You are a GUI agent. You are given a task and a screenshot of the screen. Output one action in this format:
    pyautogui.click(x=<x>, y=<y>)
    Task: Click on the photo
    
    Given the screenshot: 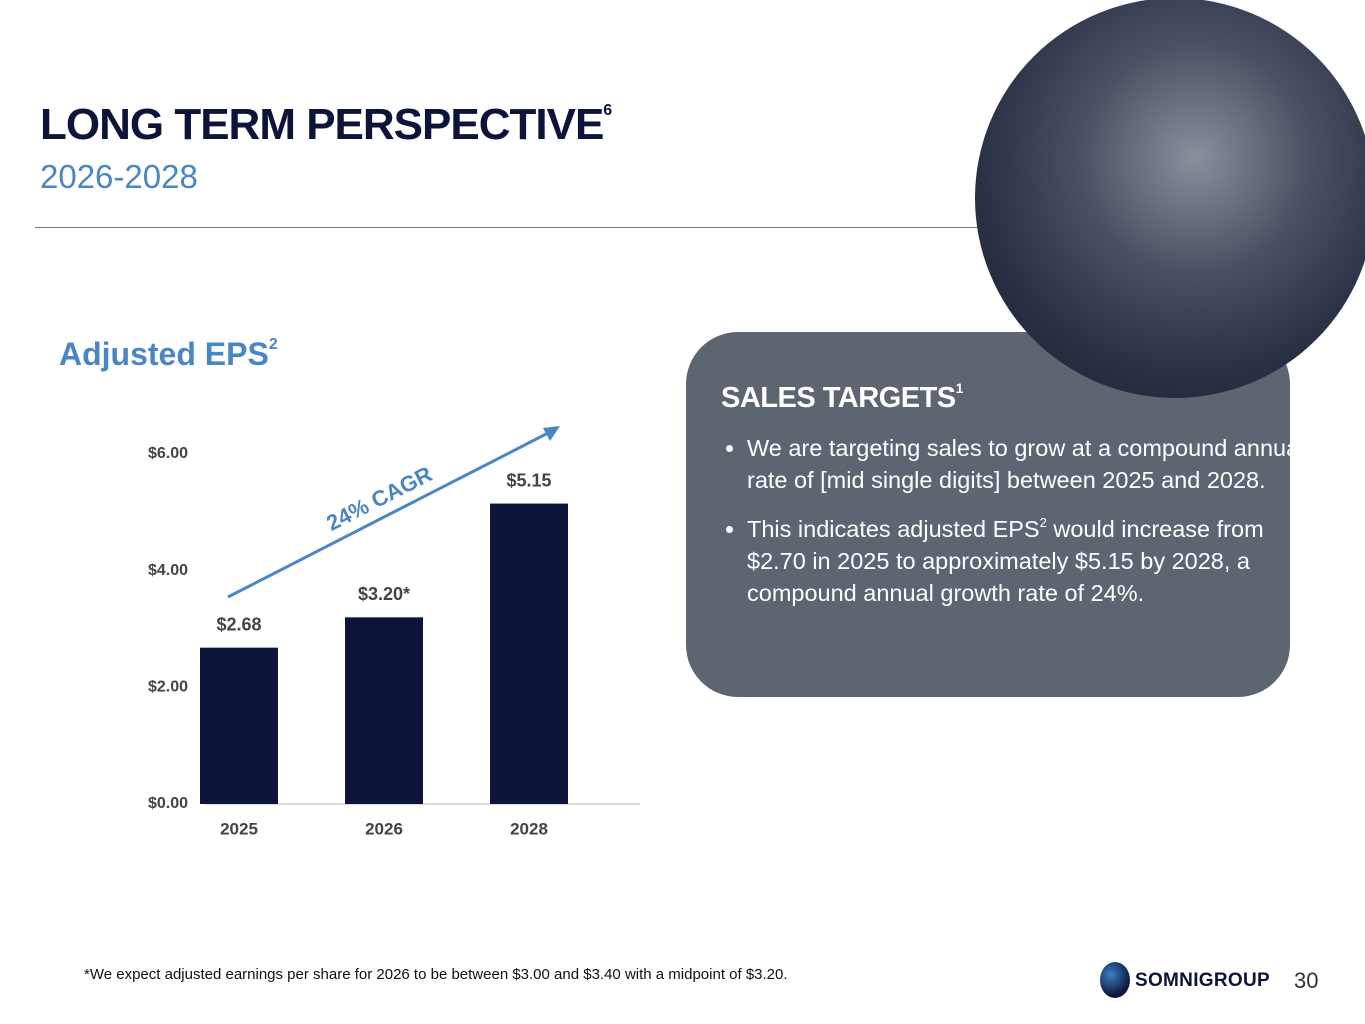 What is the action you would take?
    pyautogui.click(x=1170, y=199)
    